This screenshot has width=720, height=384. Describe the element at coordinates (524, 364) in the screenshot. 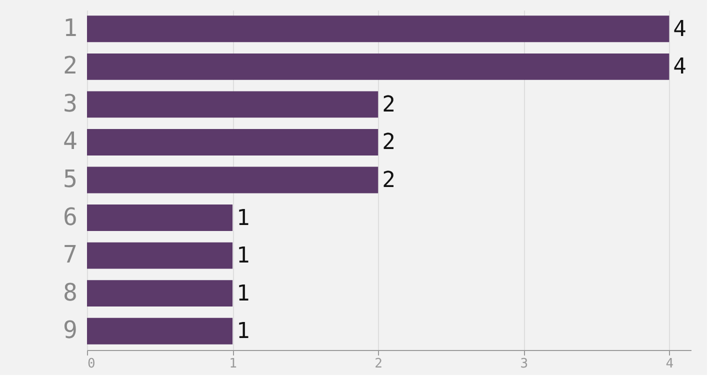

I see `x-tick-label: 3` at that location.